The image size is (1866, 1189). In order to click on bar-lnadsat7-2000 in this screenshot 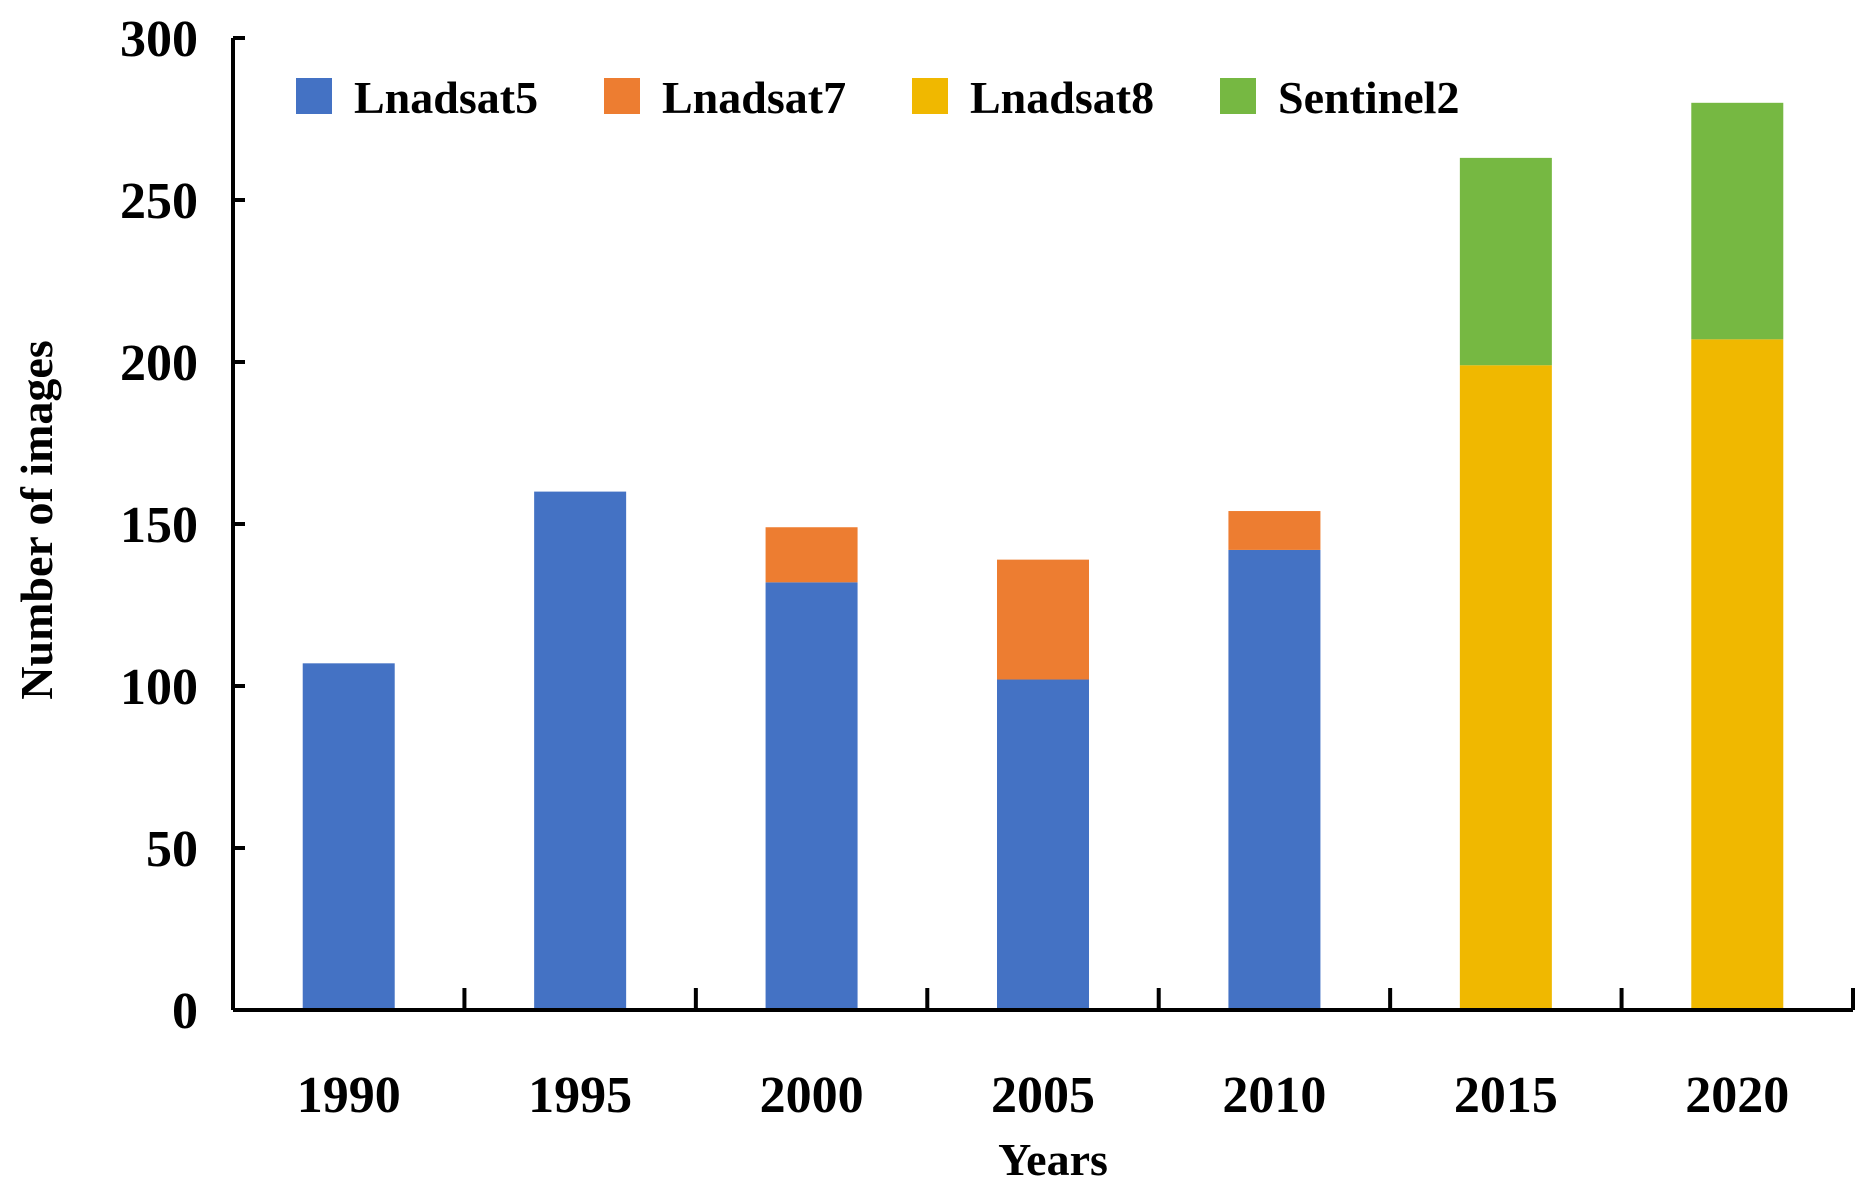, I will do `click(811, 555)`.